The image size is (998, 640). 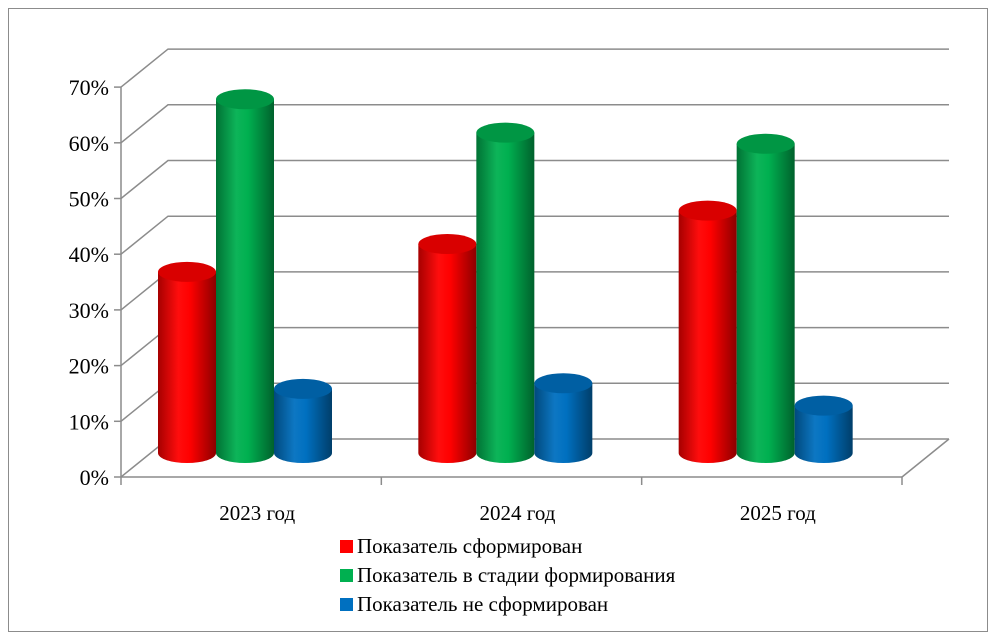 What do you see at coordinates (346, 575) in the screenshot?
I see `legend-swatch-forming` at bounding box center [346, 575].